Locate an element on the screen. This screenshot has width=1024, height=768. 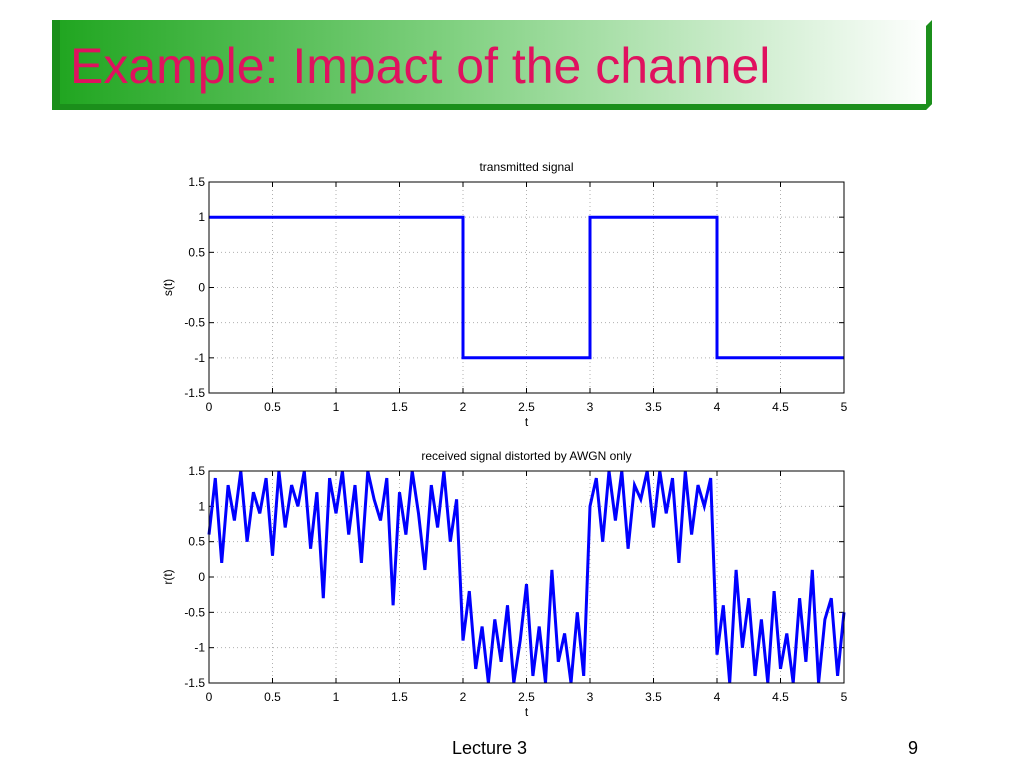
chart-2-x-tick-label: 0 is located at coordinates (209, 697).